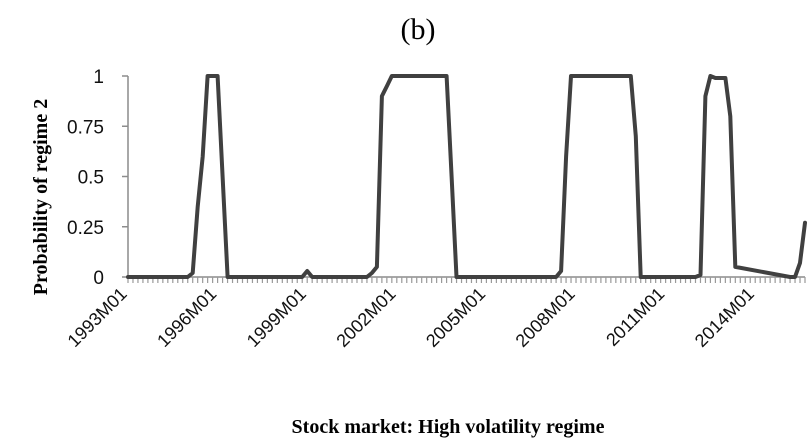 The image size is (807, 445). I want to click on x-tick-label: 2005M01, so click(455, 317).